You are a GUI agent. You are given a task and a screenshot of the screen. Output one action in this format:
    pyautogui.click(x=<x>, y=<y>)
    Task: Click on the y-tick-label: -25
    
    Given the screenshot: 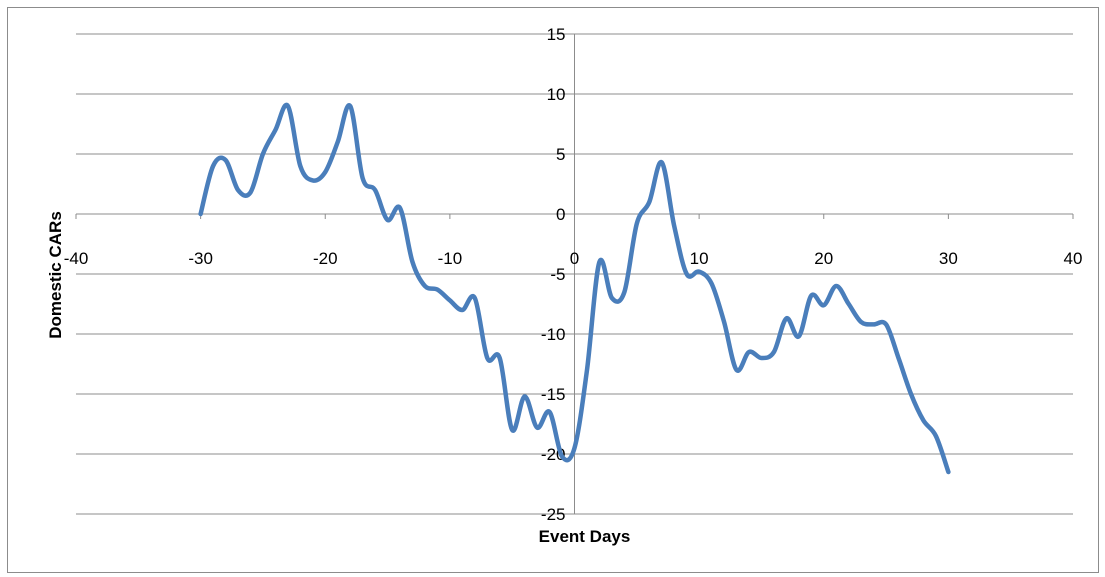 What is the action you would take?
    pyautogui.click(x=553, y=514)
    